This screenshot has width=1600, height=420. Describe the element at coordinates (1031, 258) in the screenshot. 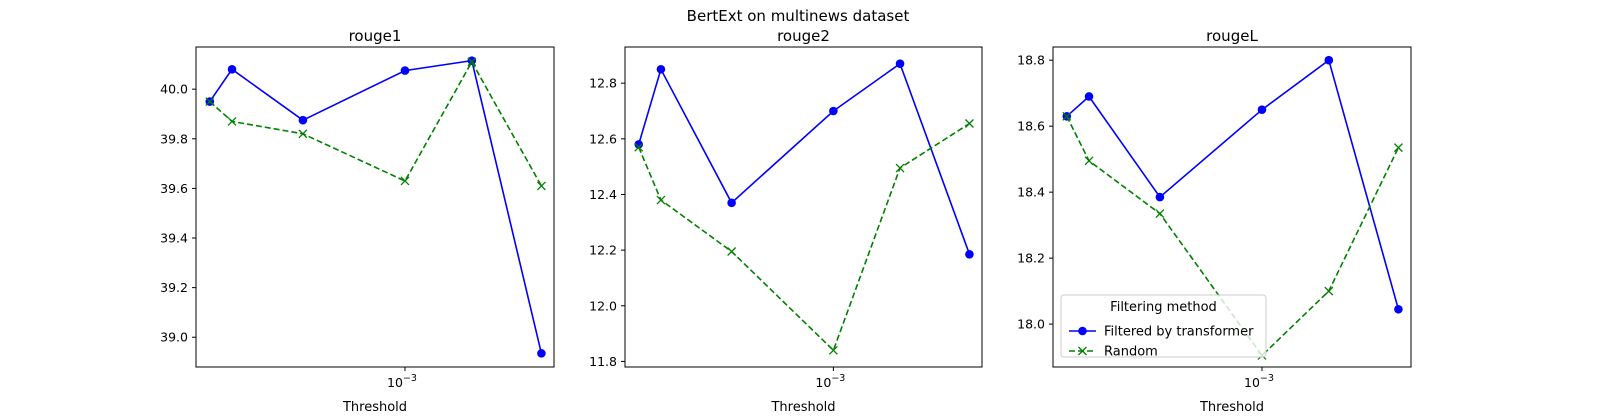

I see `y-tick-label: 18.2` at that location.